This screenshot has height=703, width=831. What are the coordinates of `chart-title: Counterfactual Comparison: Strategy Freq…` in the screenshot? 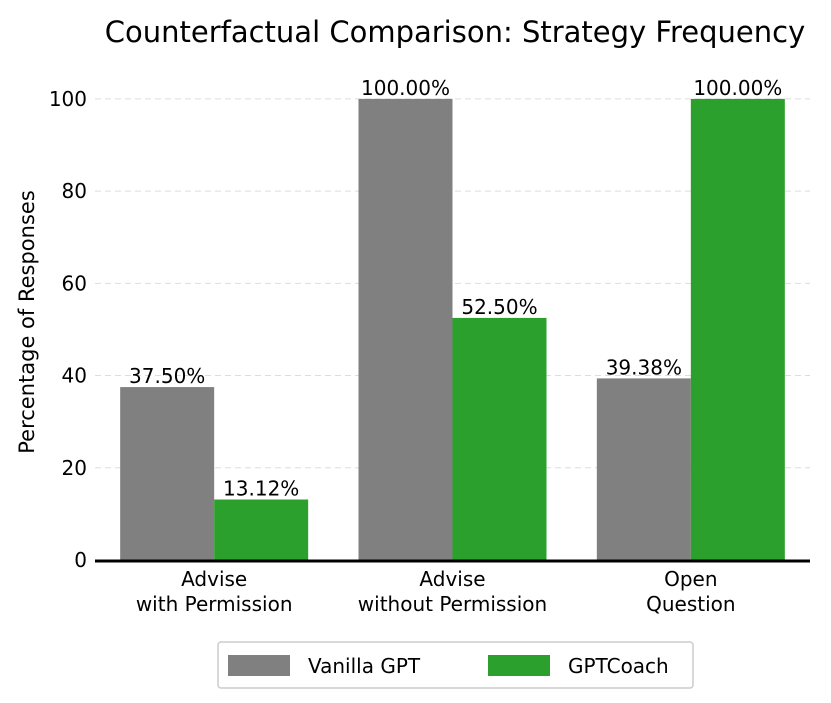 It's located at (455, 32).